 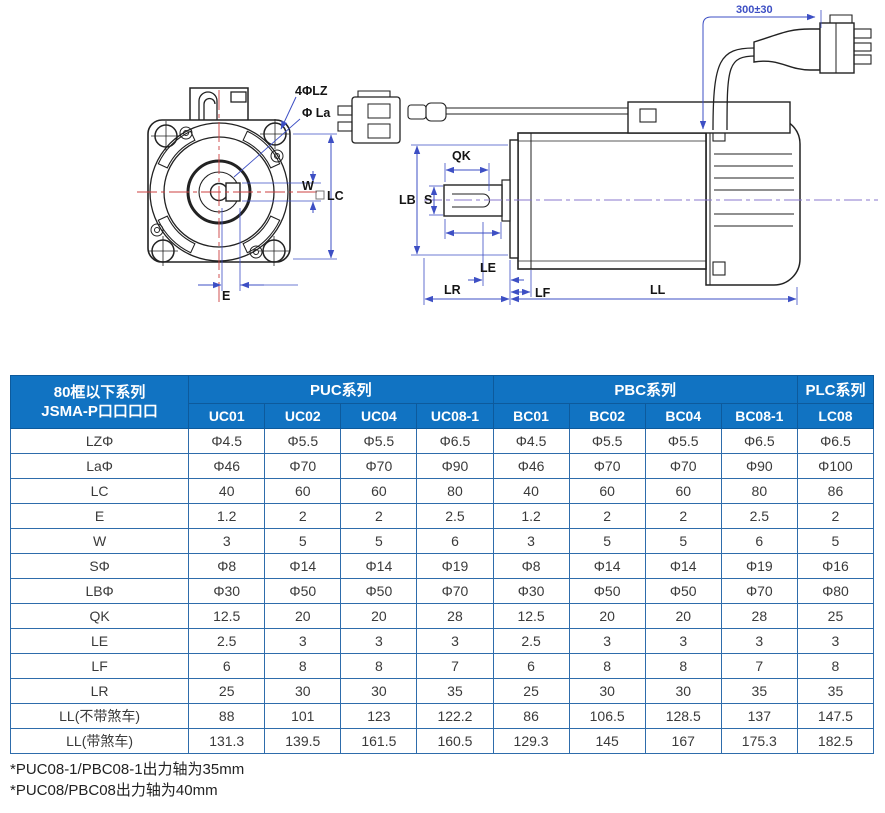 What do you see at coordinates (835, 716) in the screenshot?
I see `spec-value: 147.5` at bounding box center [835, 716].